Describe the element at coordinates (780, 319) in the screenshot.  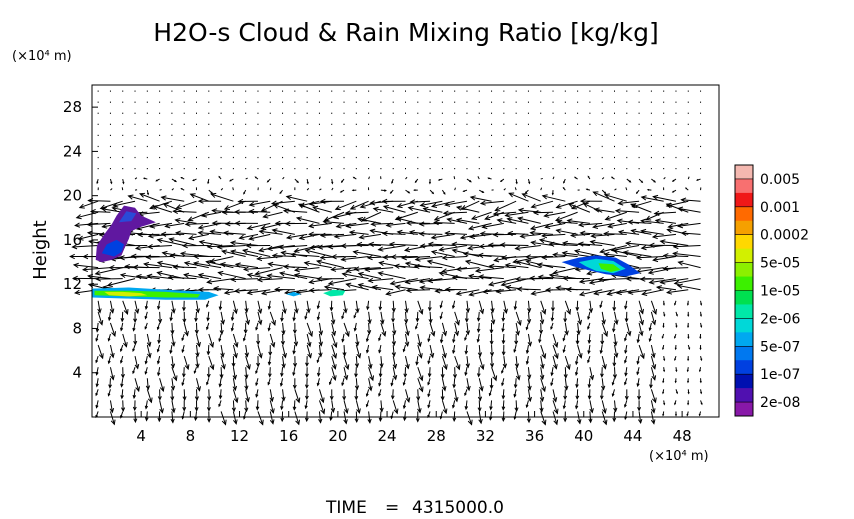
I see `colorbar-label: 2e-06` at that location.